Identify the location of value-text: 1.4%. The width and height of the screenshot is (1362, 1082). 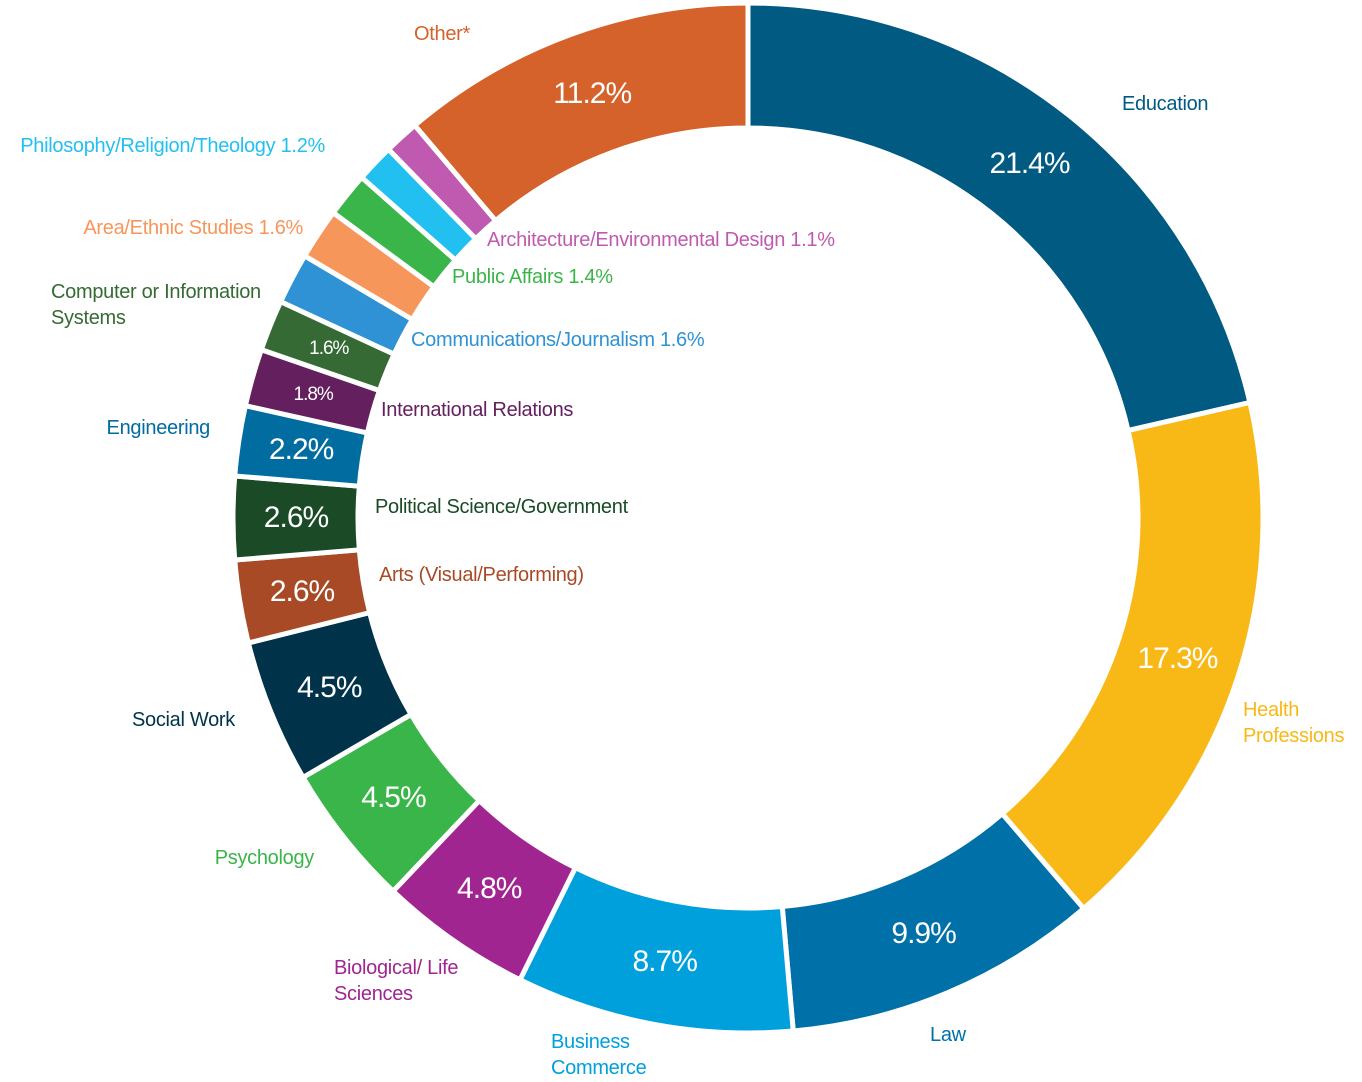
(590, 277).